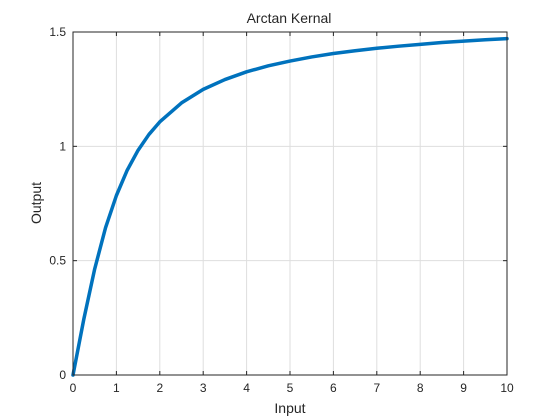 The height and width of the screenshot is (420, 560). What do you see at coordinates (159, 388) in the screenshot?
I see `x-tick-label-2: 2` at bounding box center [159, 388].